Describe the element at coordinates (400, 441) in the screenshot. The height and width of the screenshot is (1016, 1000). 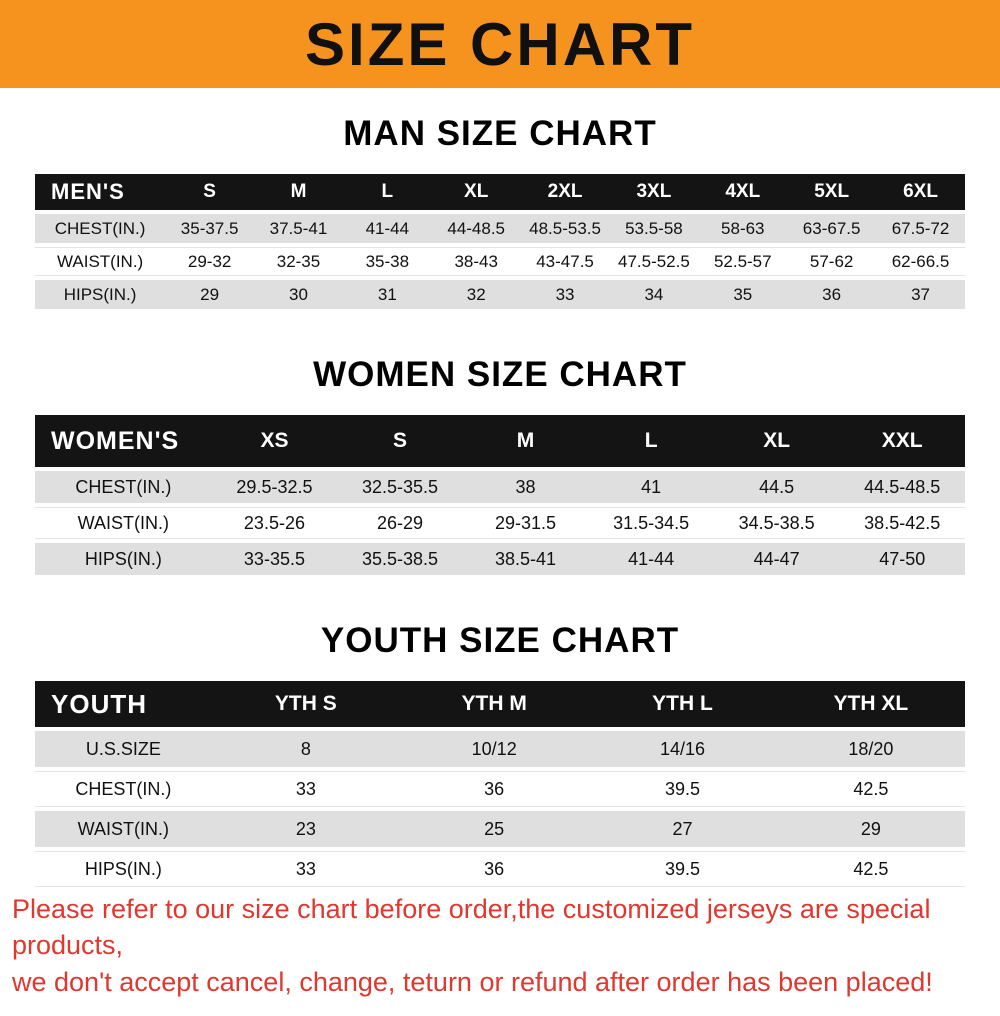
I see `size-header-cell: S` at that location.